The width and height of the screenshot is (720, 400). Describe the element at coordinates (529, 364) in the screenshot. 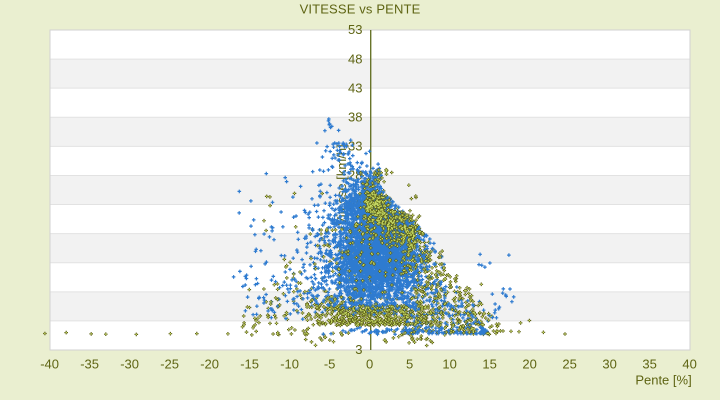

I see `svg-text: 20` at that location.